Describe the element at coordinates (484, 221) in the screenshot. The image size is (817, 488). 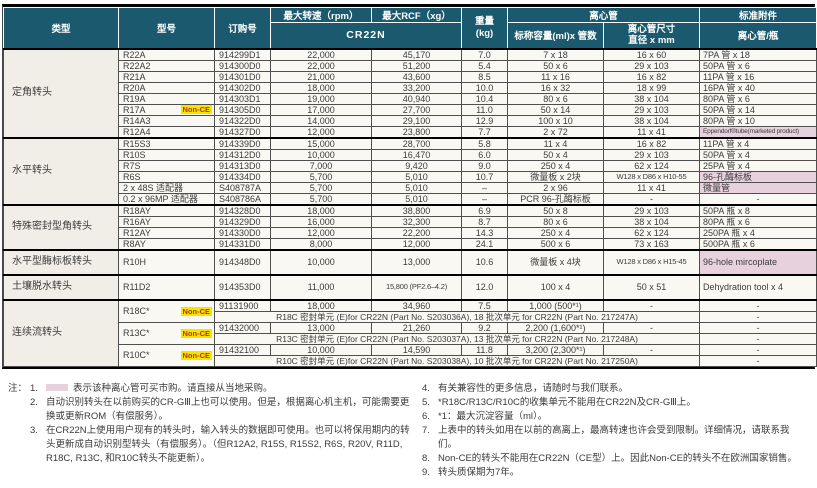
I see `weight-cell: 8.7` at that location.